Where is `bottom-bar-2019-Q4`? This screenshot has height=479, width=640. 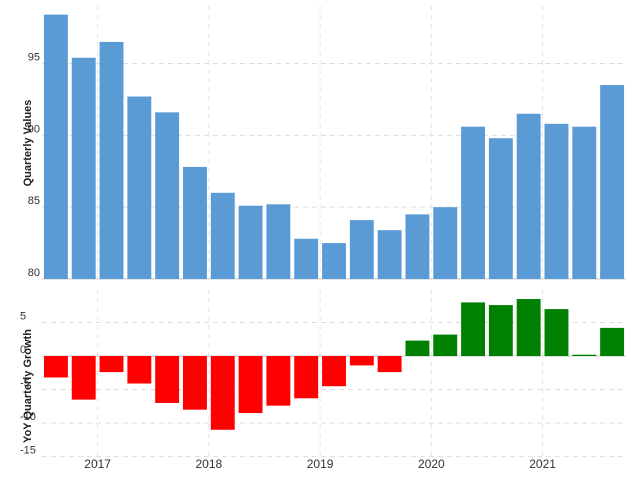
bottom-bar-2019-Q4 is located at coordinates (417, 348).